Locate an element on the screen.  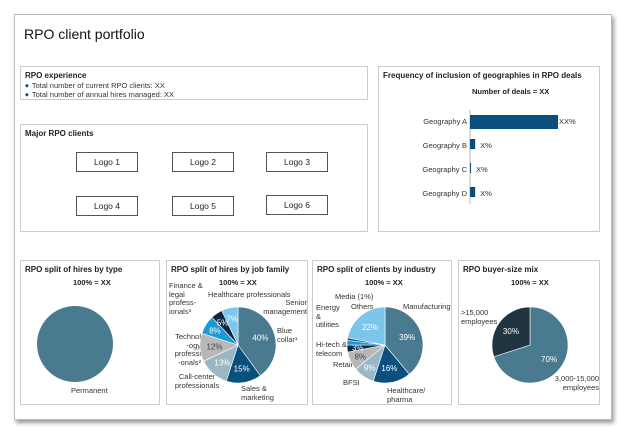
label-finance: Finance & legal profess- ionals³ is located at coordinates (186, 298).